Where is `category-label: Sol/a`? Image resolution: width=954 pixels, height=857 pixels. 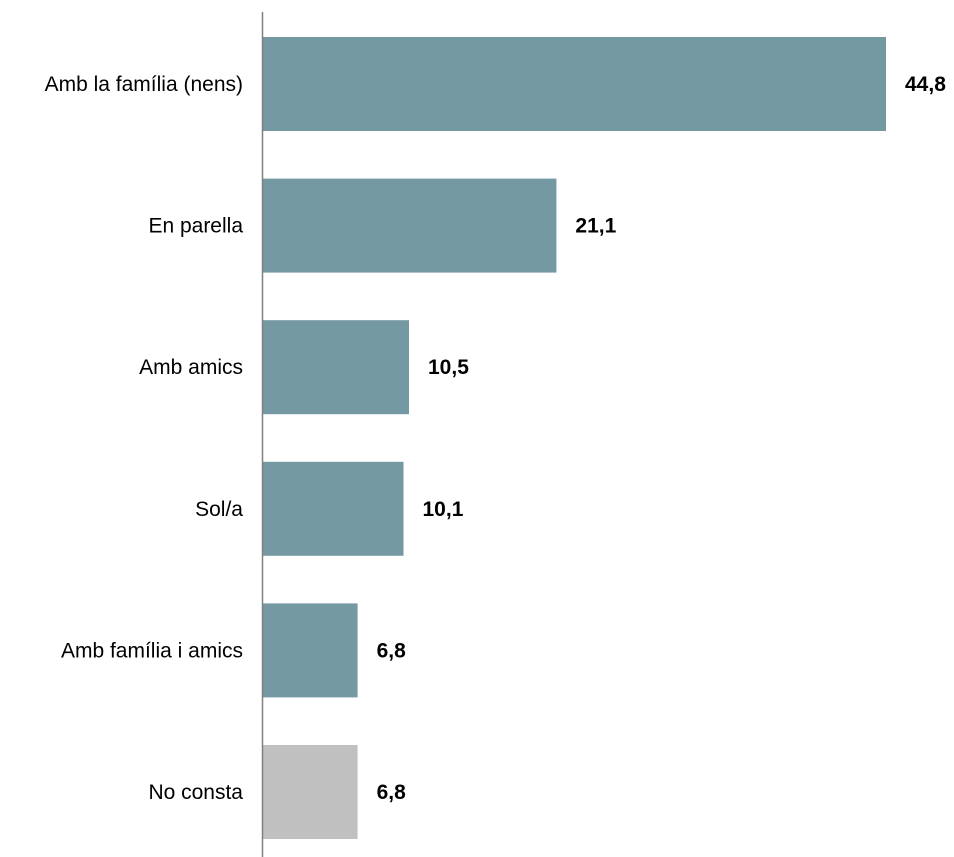
category-label: Sol/a is located at coordinates (219, 509).